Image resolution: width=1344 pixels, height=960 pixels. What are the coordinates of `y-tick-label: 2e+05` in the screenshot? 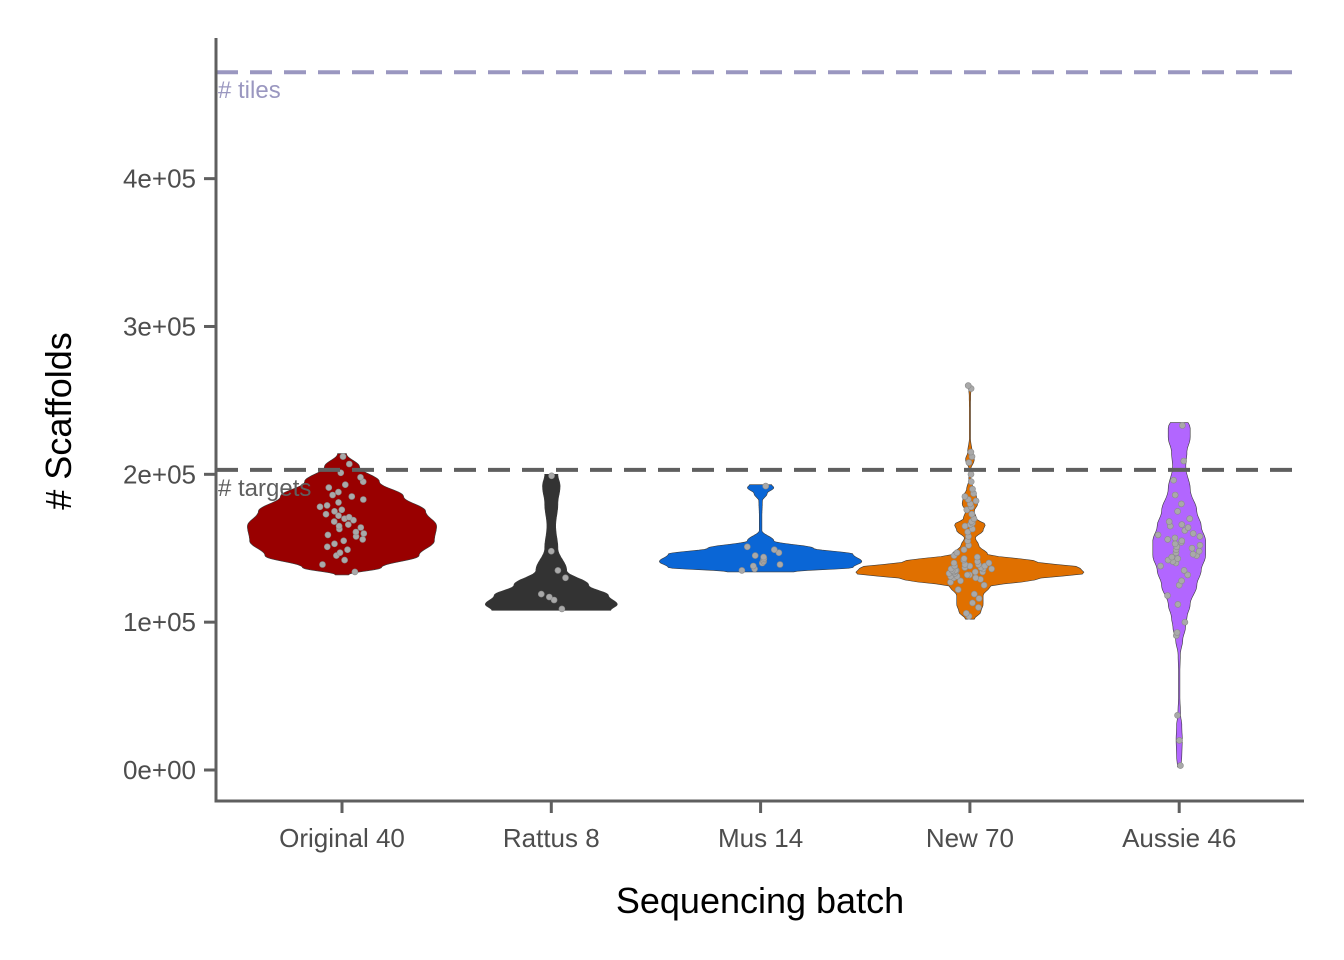 It's located at (159, 474).